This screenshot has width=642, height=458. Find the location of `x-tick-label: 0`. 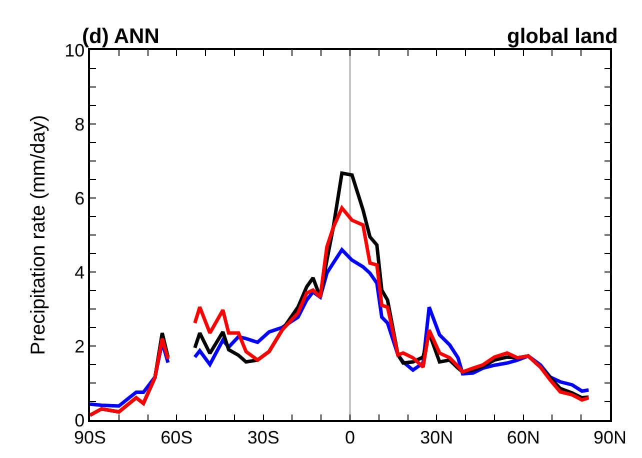

x-tick-label: 0 is located at coordinates (350, 437).